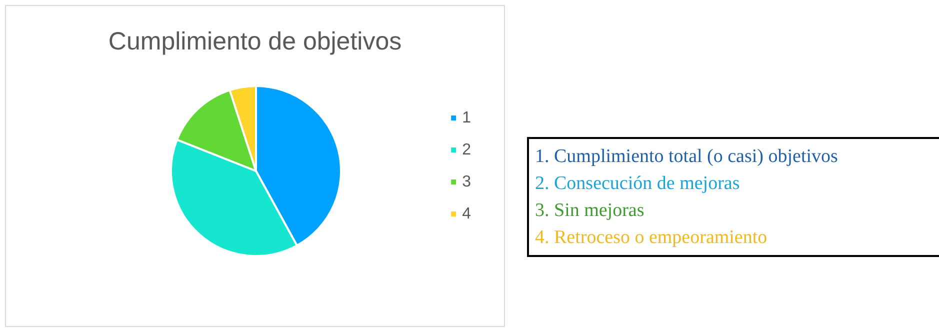 Image resolution: width=939 pixels, height=331 pixels. What do you see at coordinates (590, 211) in the screenshot?
I see `text: 3. Sin mejoras` at bounding box center [590, 211].